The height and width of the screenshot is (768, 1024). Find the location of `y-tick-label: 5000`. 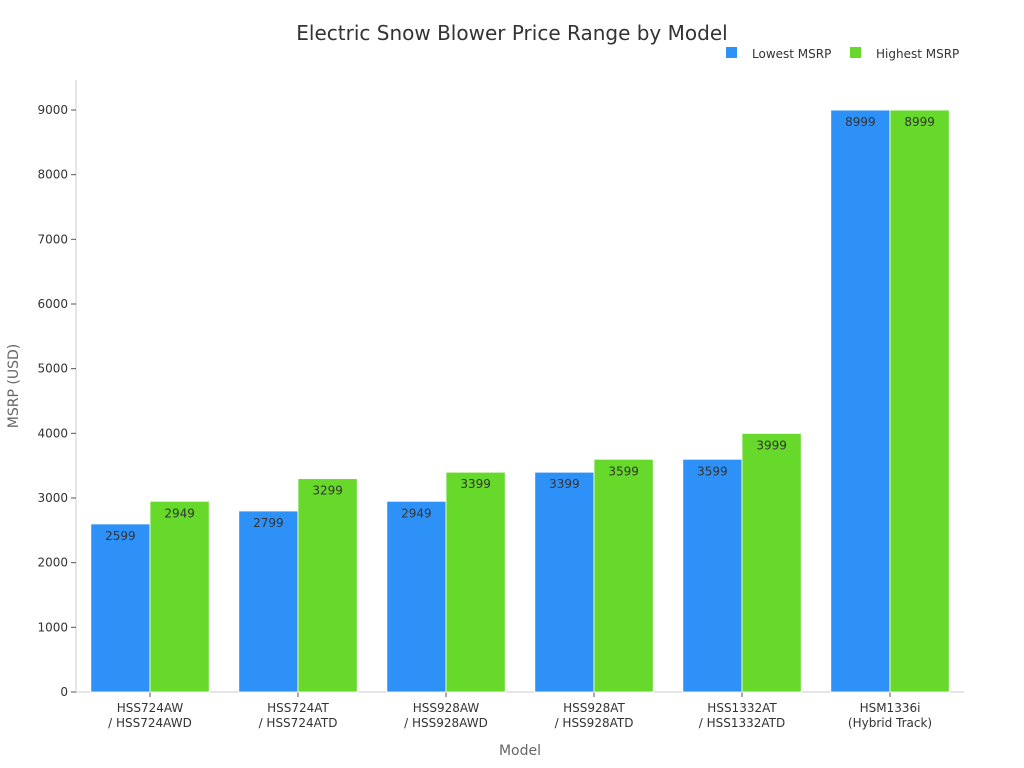

y-tick-label: 5000 is located at coordinates (52, 369).